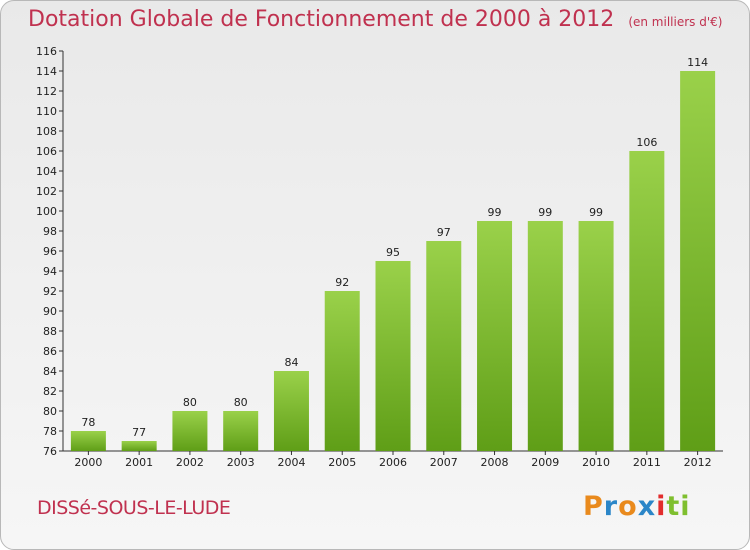  Describe the element at coordinates (50, 271) in the screenshot. I see `y-tick-label: 94` at that location.